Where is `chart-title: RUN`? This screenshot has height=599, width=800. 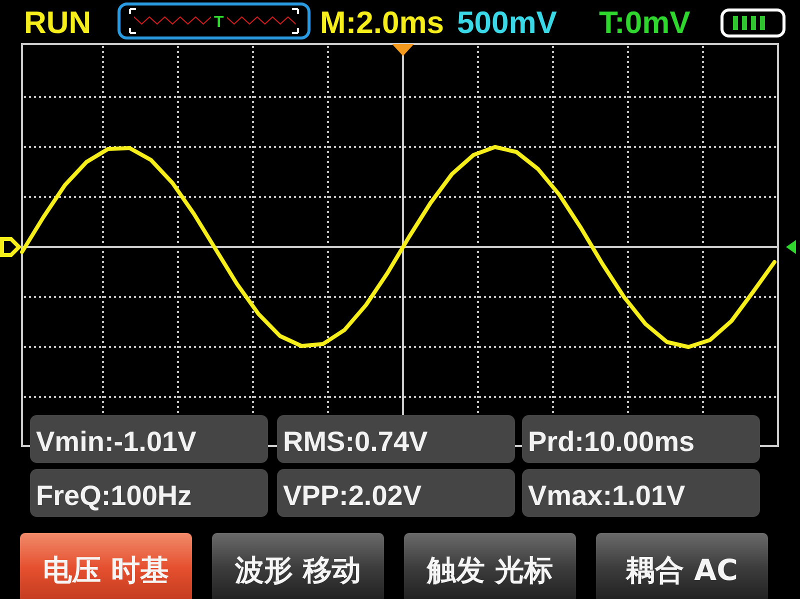 chart-title: RUN is located at coordinates (58, 22).